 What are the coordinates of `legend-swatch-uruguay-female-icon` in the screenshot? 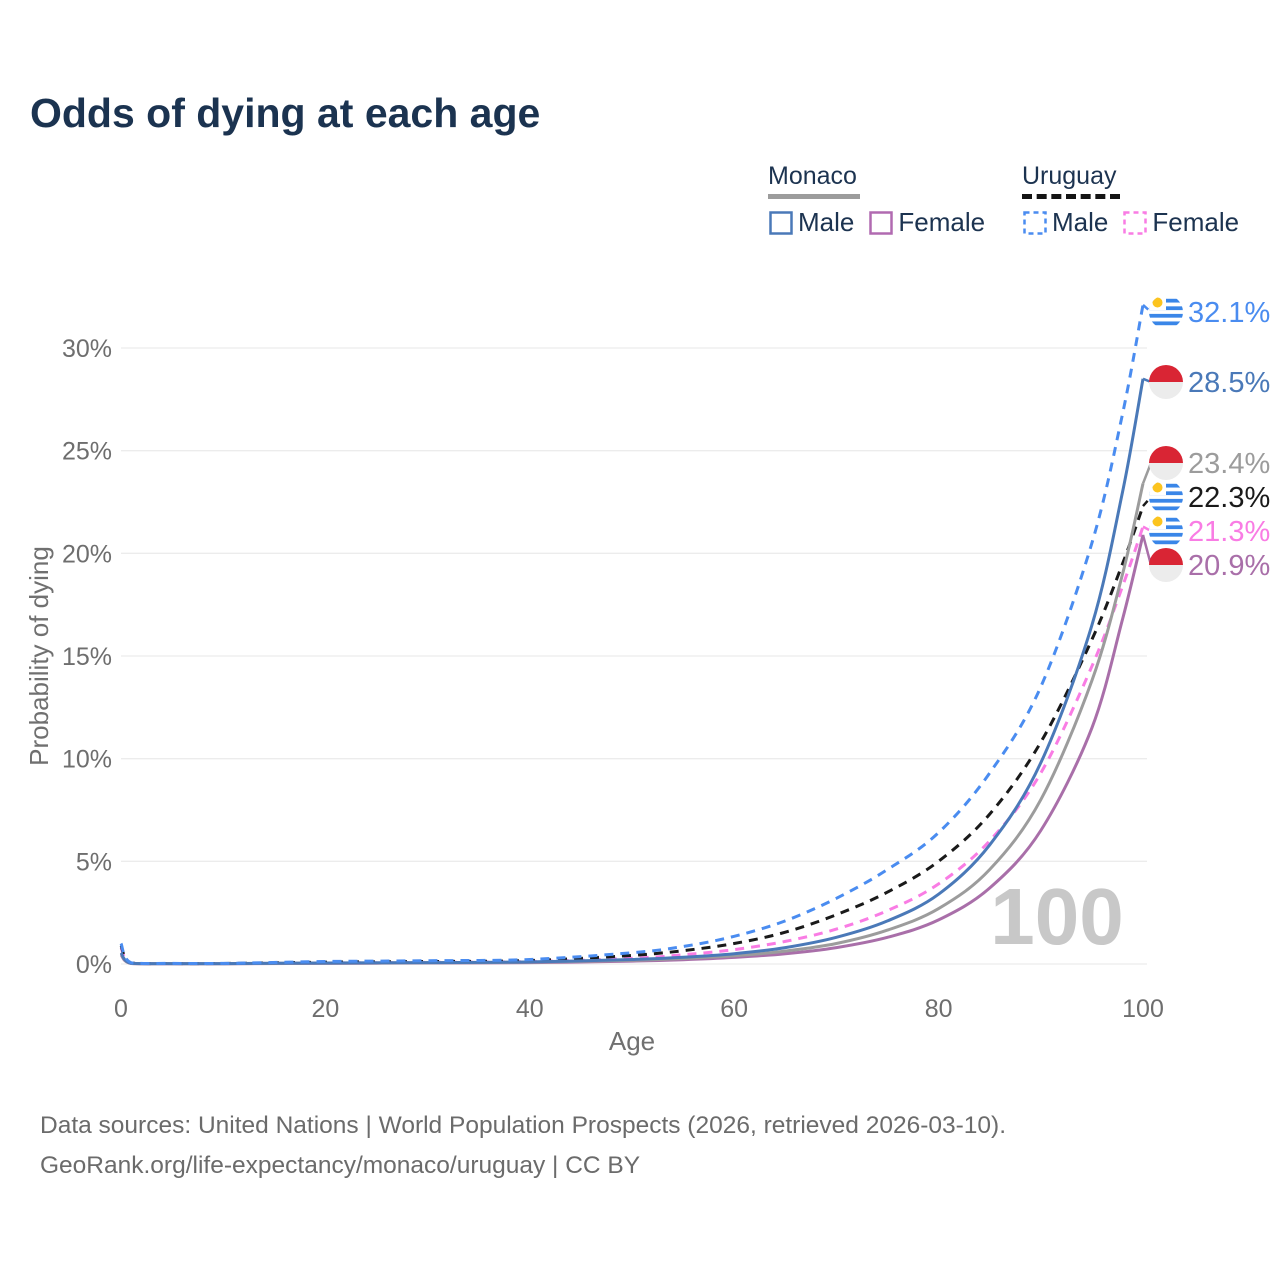 It's located at (1135, 222).